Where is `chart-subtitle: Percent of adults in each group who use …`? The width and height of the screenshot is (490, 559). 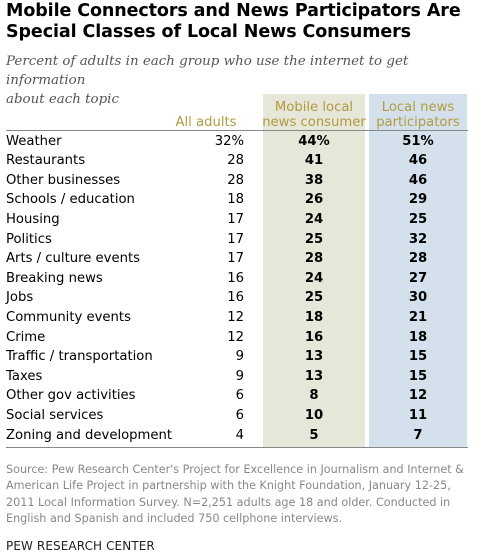 chart-subtitle: Percent of adults in each group who use … is located at coordinates (245, 80).